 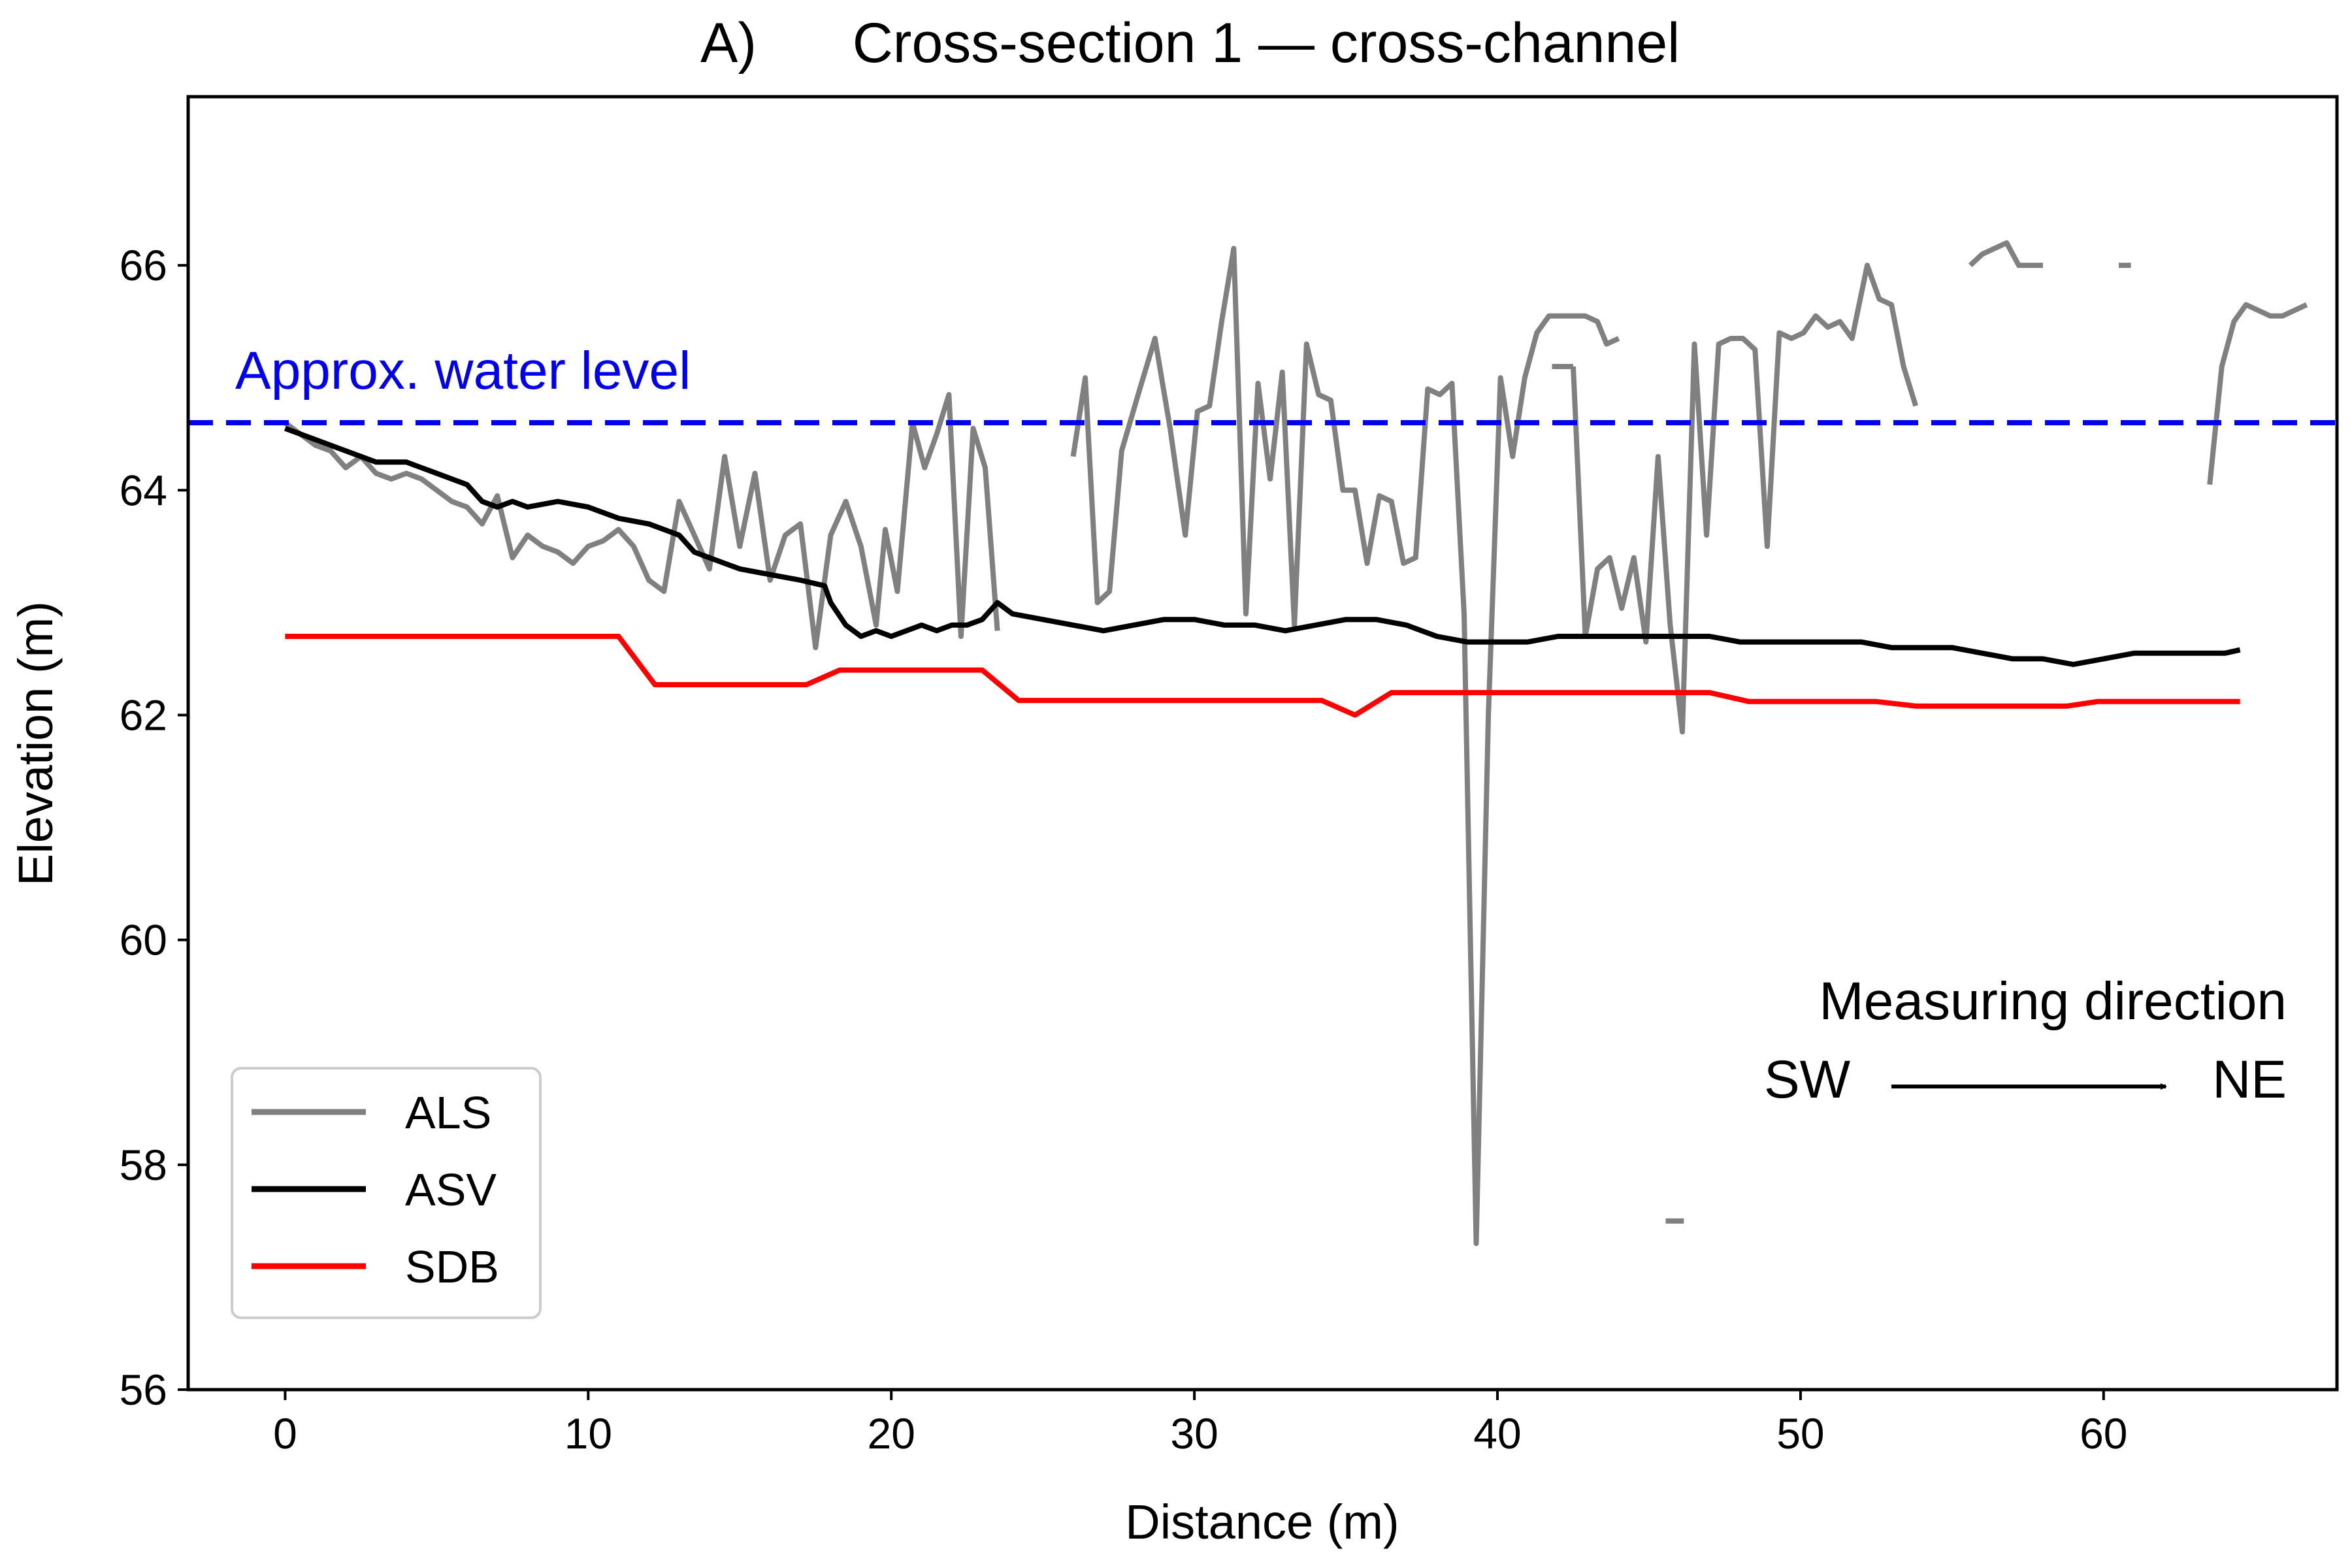 I want to click on x-axis: 0 10 20 30 40 50 60, so click(x=1200, y=1424).